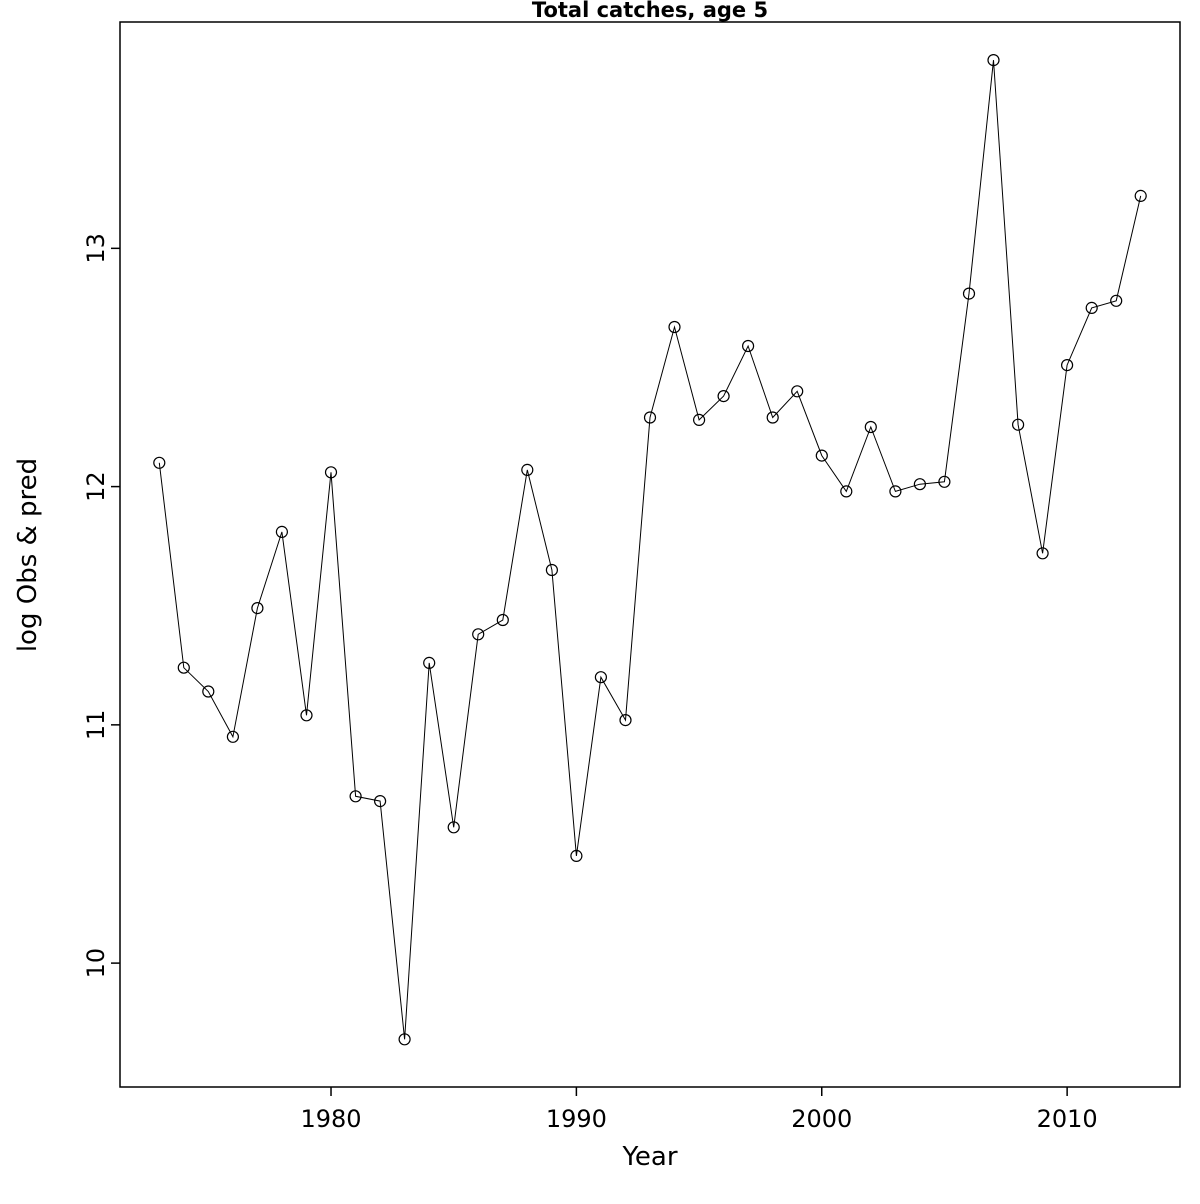  I want to click on x-tick-label: 1980, so click(330, 1119).